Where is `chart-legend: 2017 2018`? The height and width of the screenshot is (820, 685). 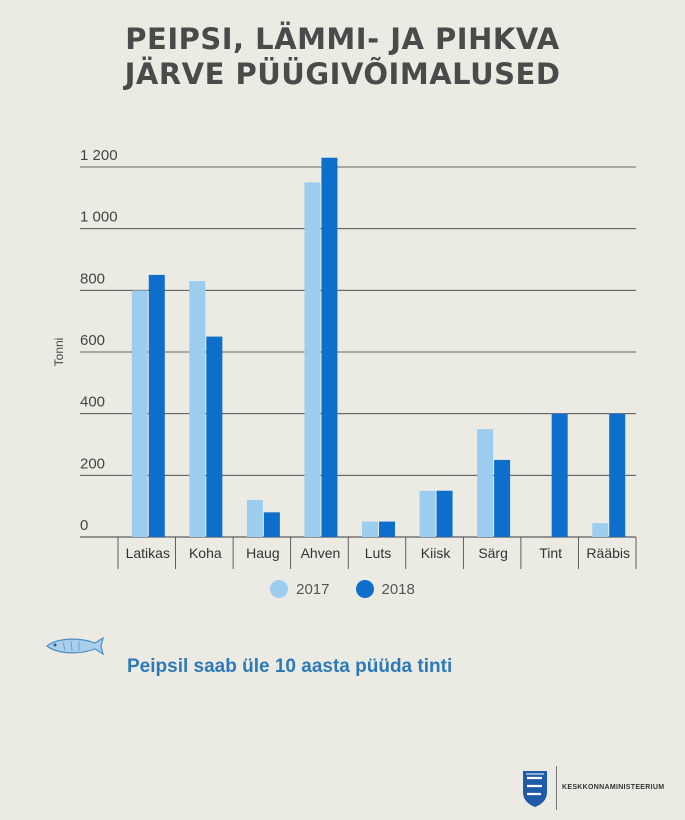
chart-legend: 2017 2018 is located at coordinates (342, 589).